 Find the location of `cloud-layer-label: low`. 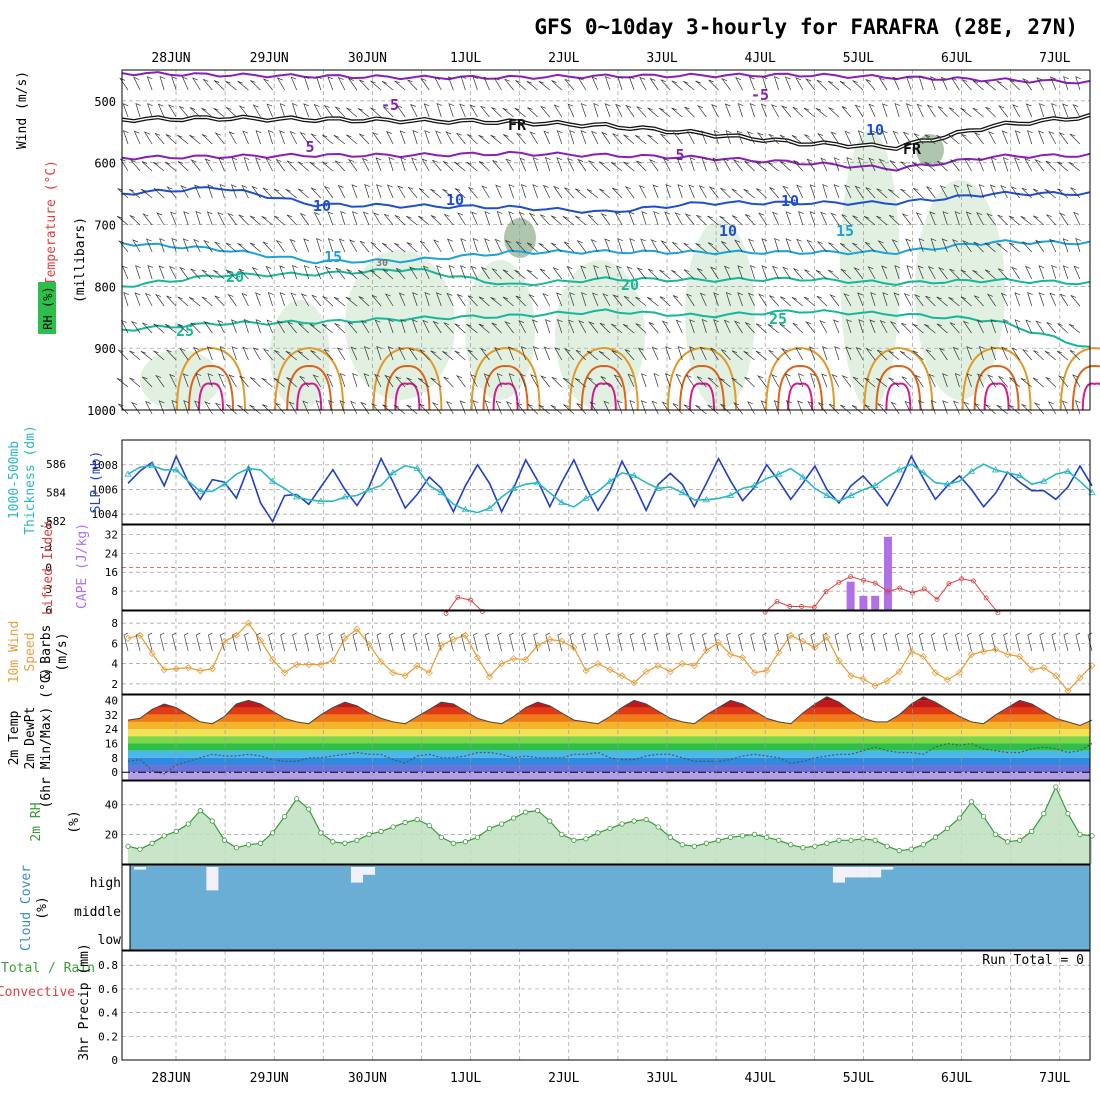

cloud-layer-label: low is located at coordinates (110, 940).